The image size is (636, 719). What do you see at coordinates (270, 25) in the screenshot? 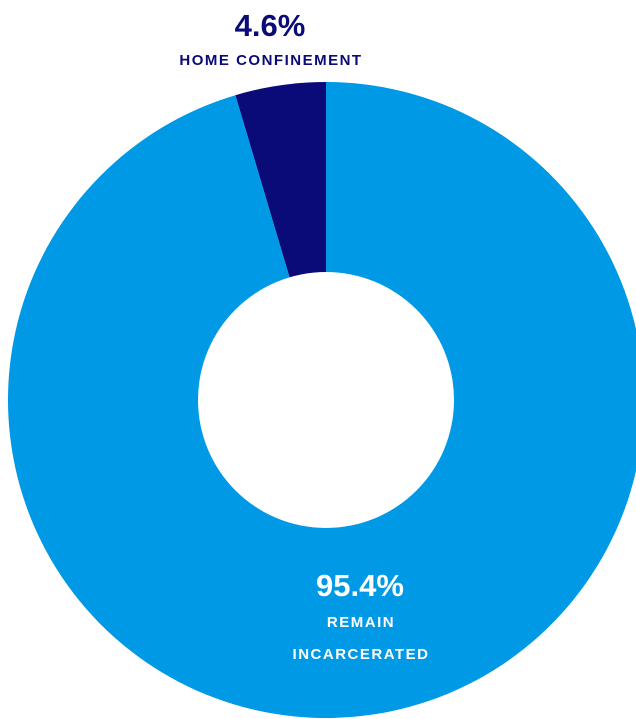
I see `slice-1-percent-label: 4.6%` at bounding box center [270, 25].